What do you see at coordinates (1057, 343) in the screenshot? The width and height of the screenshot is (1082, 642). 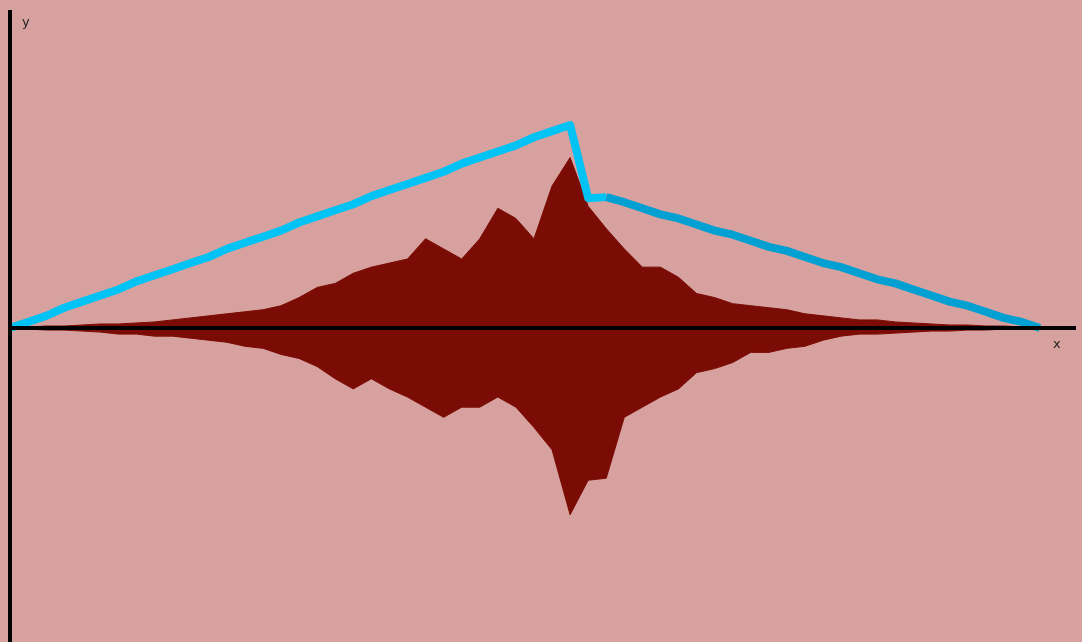 I see `x-axis-title: x` at bounding box center [1057, 343].